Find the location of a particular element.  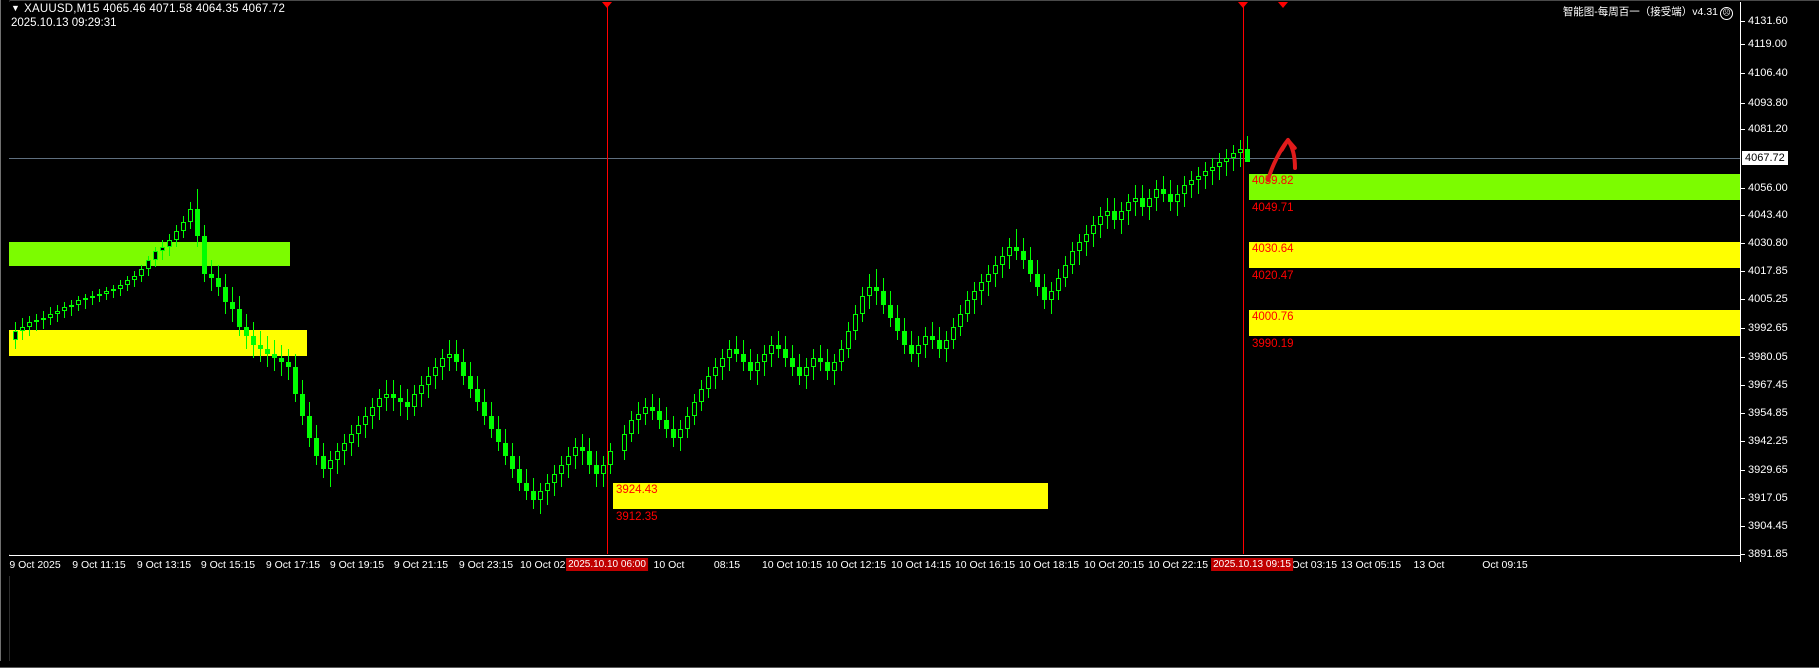

current-price-line is located at coordinates (874, 158).